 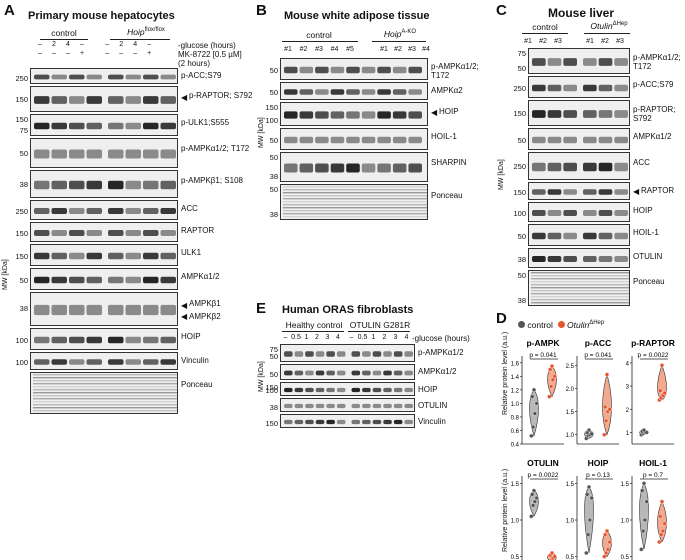 I want to click on blot-panelB-2-label: HOIP, so click(x=449, y=111).